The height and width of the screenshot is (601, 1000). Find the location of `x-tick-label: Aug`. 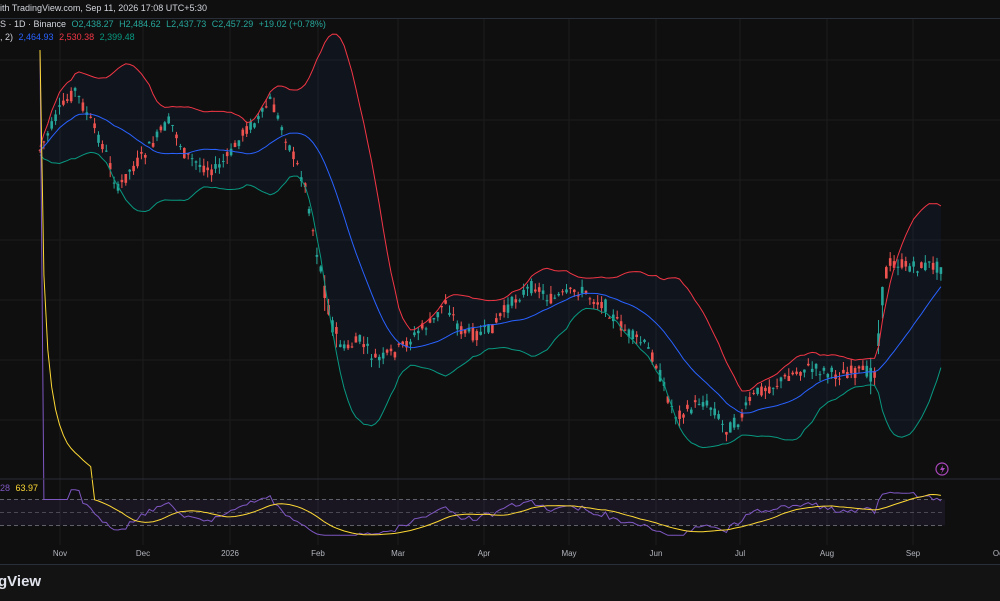

x-tick-label: Aug is located at coordinates (827, 553).